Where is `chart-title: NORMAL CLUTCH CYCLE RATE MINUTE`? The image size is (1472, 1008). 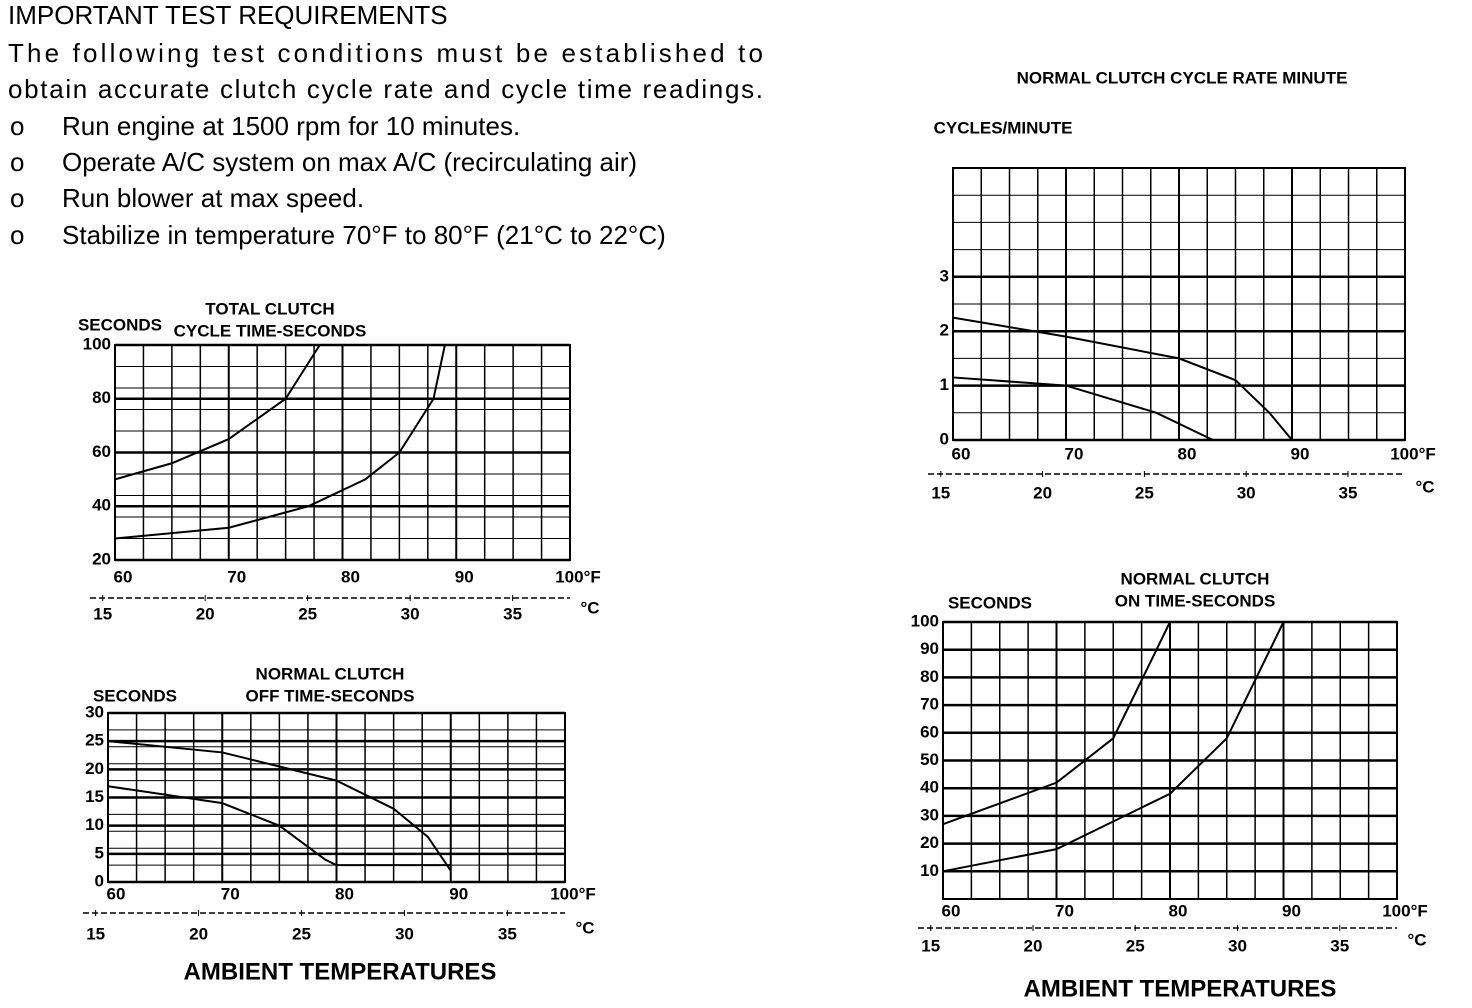 chart-title: NORMAL CLUTCH CYCLE RATE MINUTE is located at coordinates (1182, 77).